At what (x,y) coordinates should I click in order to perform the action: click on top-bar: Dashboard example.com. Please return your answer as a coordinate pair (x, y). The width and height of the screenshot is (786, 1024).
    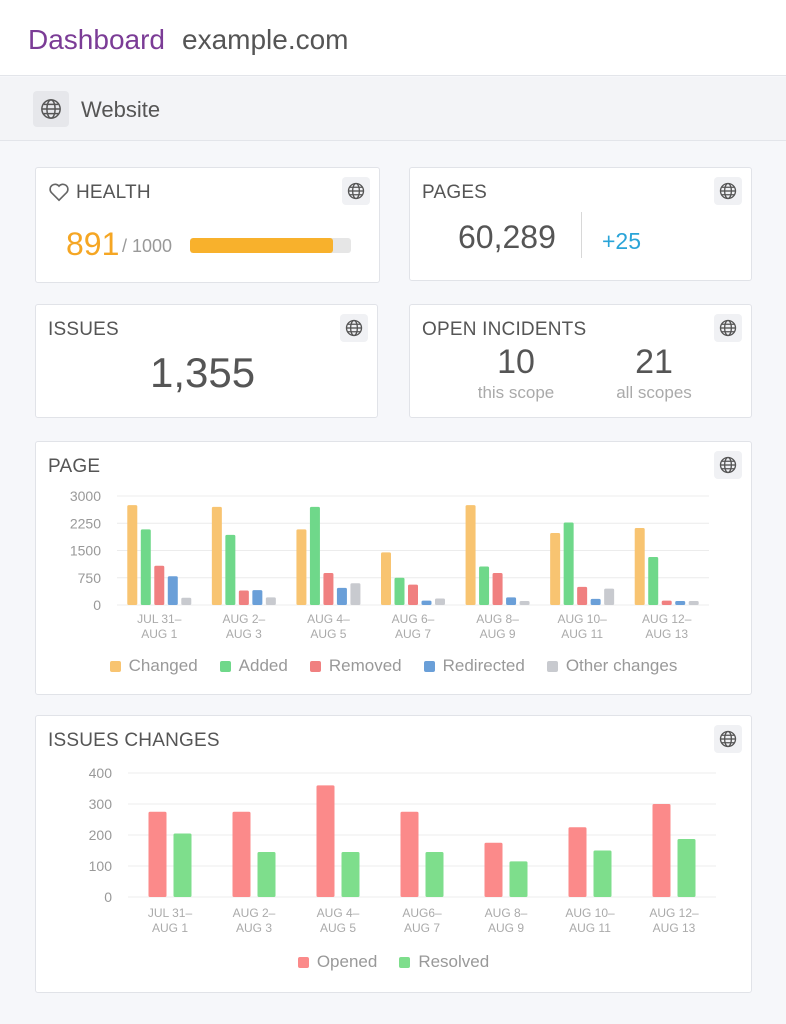
    Looking at the image, I should click on (393, 38).